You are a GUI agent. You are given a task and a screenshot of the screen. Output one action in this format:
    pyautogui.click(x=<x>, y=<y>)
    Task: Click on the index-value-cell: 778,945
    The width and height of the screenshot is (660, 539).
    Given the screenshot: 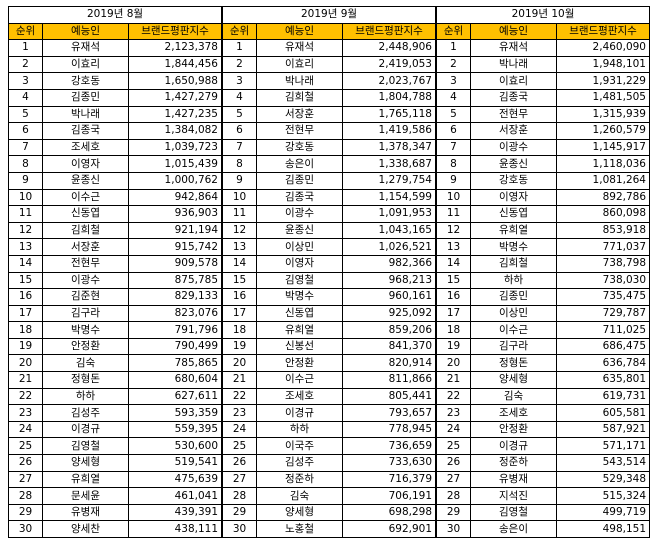 What is the action you would take?
    pyautogui.click(x=389, y=429)
    